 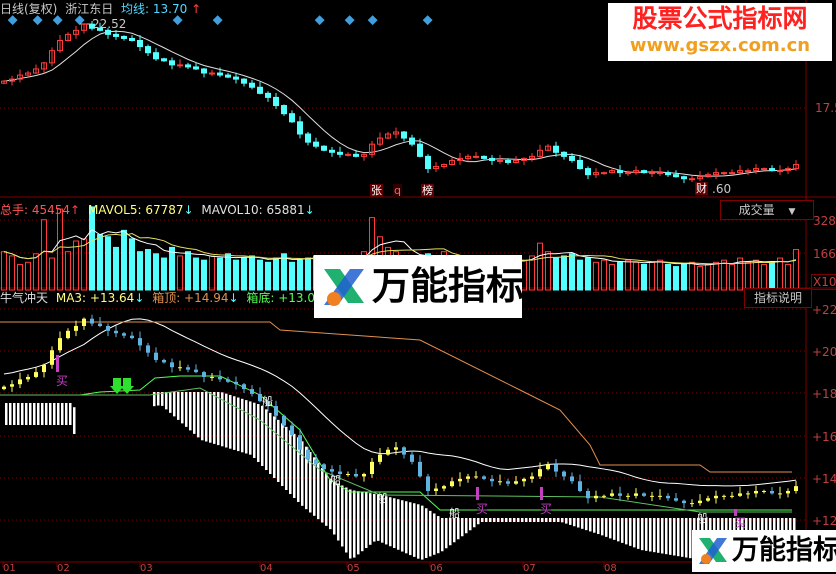 I want to click on indicator-selector: 成交量 ▼, so click(x=767, y=210).